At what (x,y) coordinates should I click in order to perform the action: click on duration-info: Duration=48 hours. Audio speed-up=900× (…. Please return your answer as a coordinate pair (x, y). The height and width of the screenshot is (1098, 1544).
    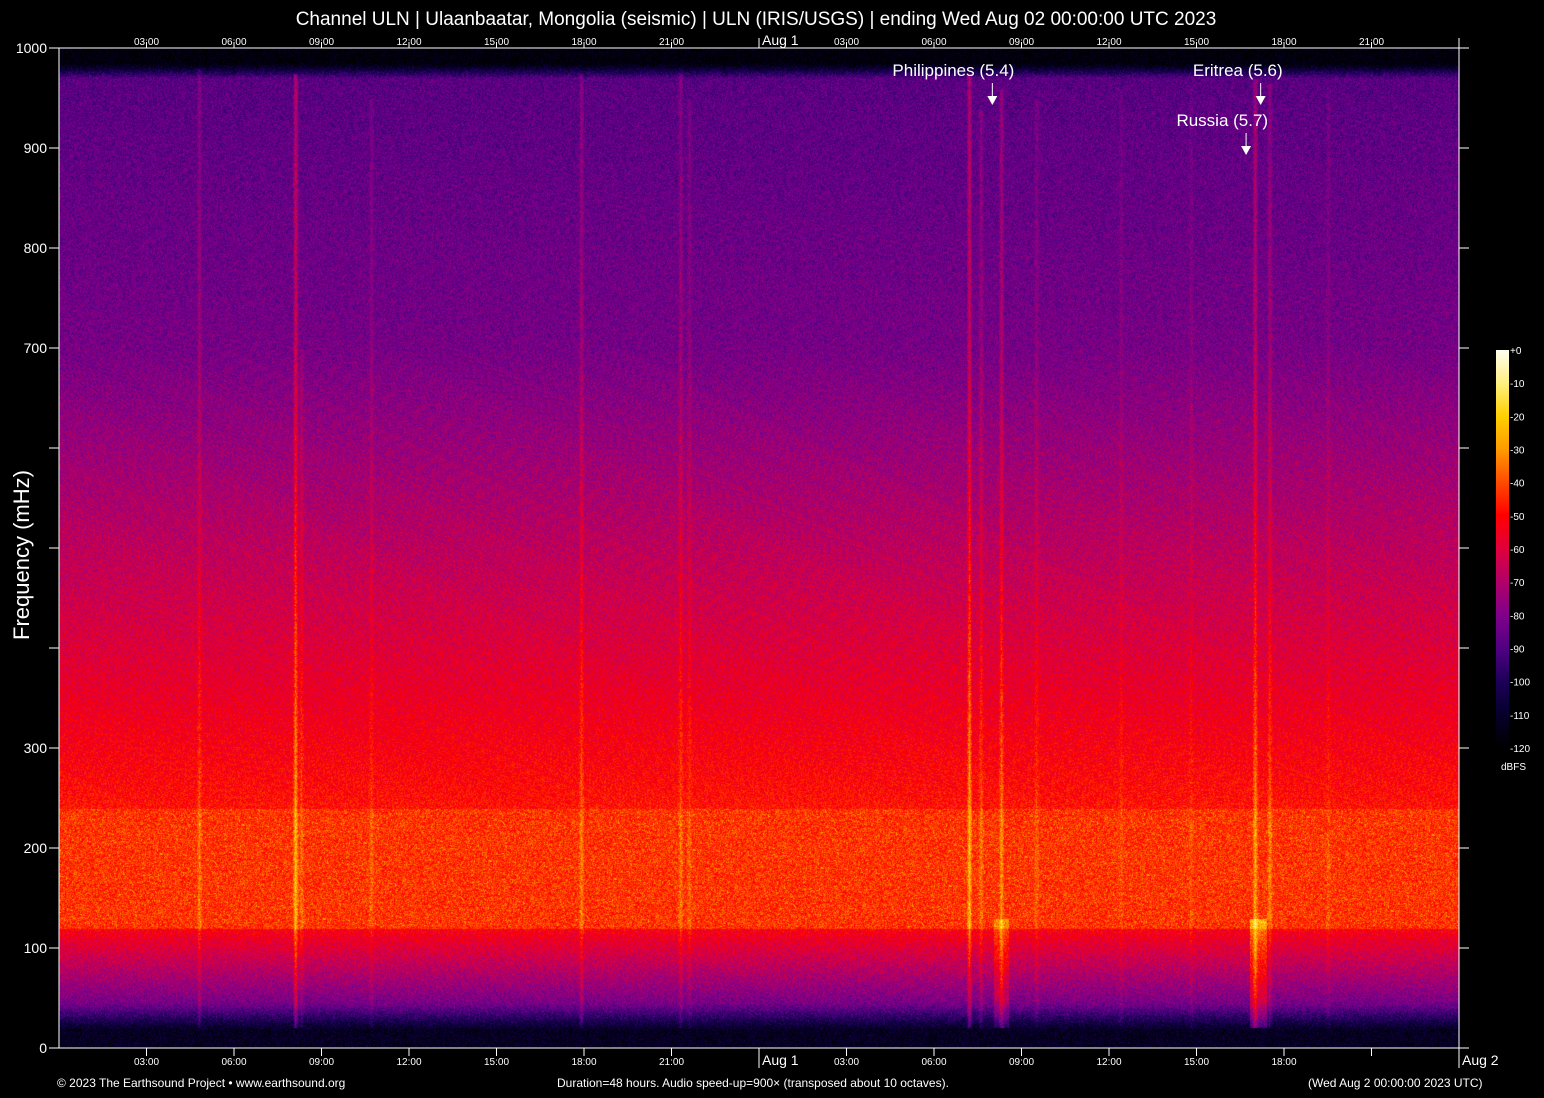
    Looking at the image, I should click on (753, 1083).